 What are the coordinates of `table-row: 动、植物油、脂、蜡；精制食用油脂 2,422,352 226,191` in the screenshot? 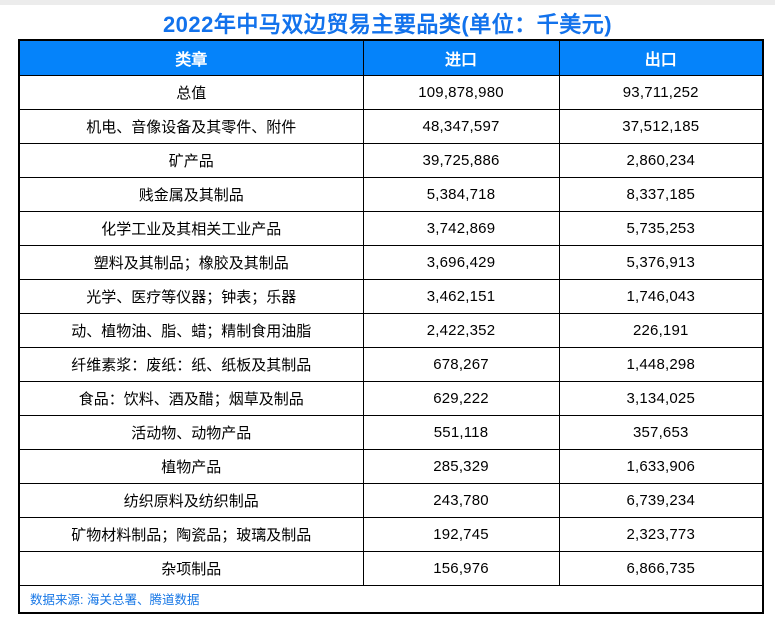 It's located at (391, 330).